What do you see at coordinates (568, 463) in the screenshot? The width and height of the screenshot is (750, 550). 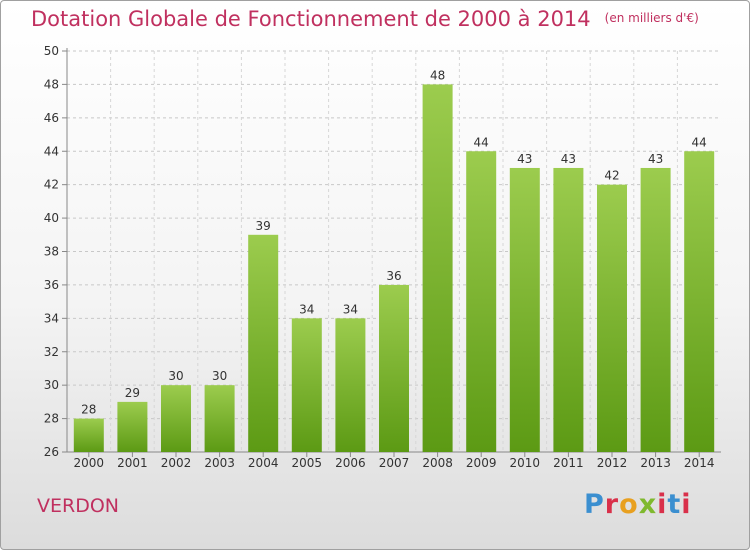 I see `x-tick-label: 2011` at bounding box center [568, 463].